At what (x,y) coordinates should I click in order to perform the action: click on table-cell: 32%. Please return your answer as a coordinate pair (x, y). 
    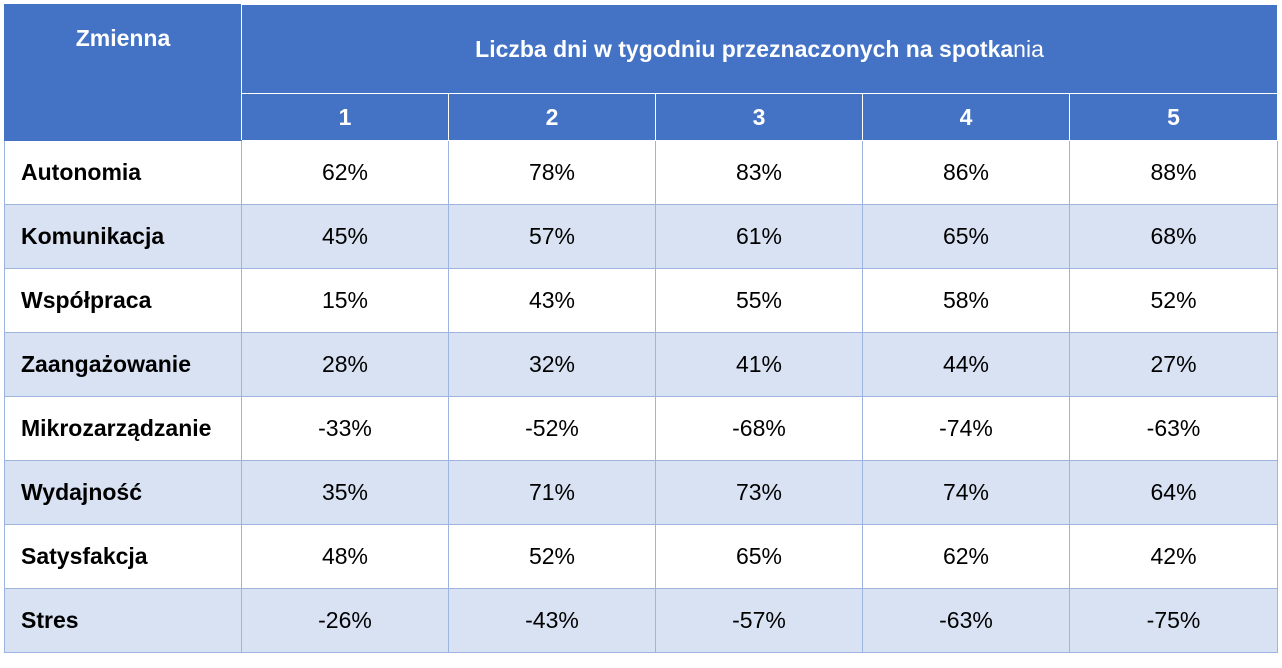
    Looking at the image, I should click on (552, 364).